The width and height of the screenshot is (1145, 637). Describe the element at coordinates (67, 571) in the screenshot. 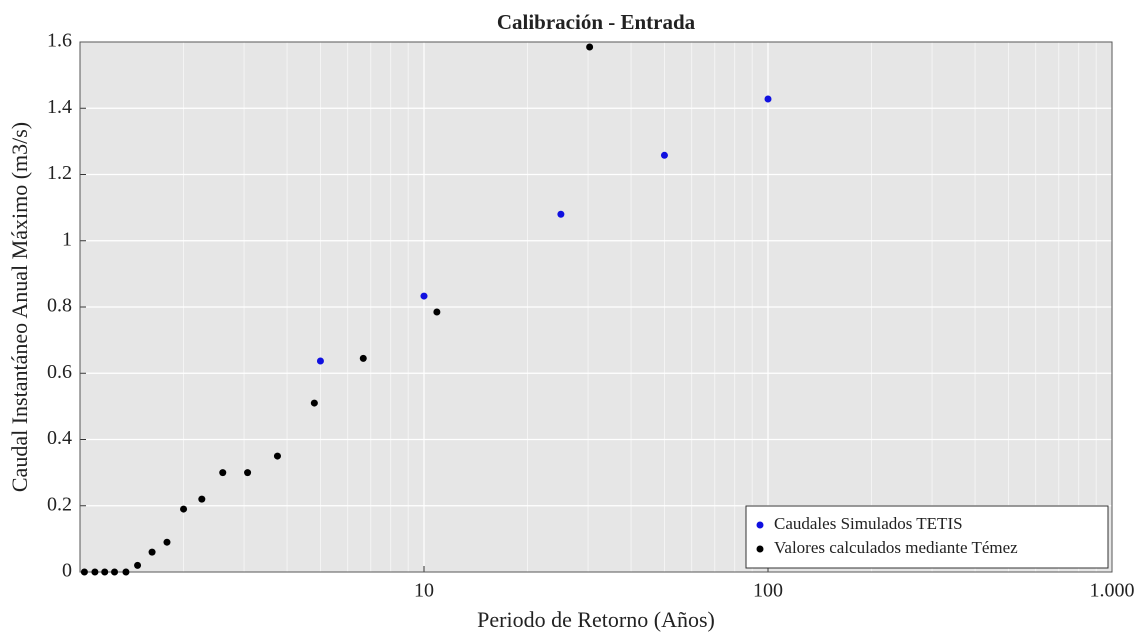

I see `y-tick-label: 0` at that location.